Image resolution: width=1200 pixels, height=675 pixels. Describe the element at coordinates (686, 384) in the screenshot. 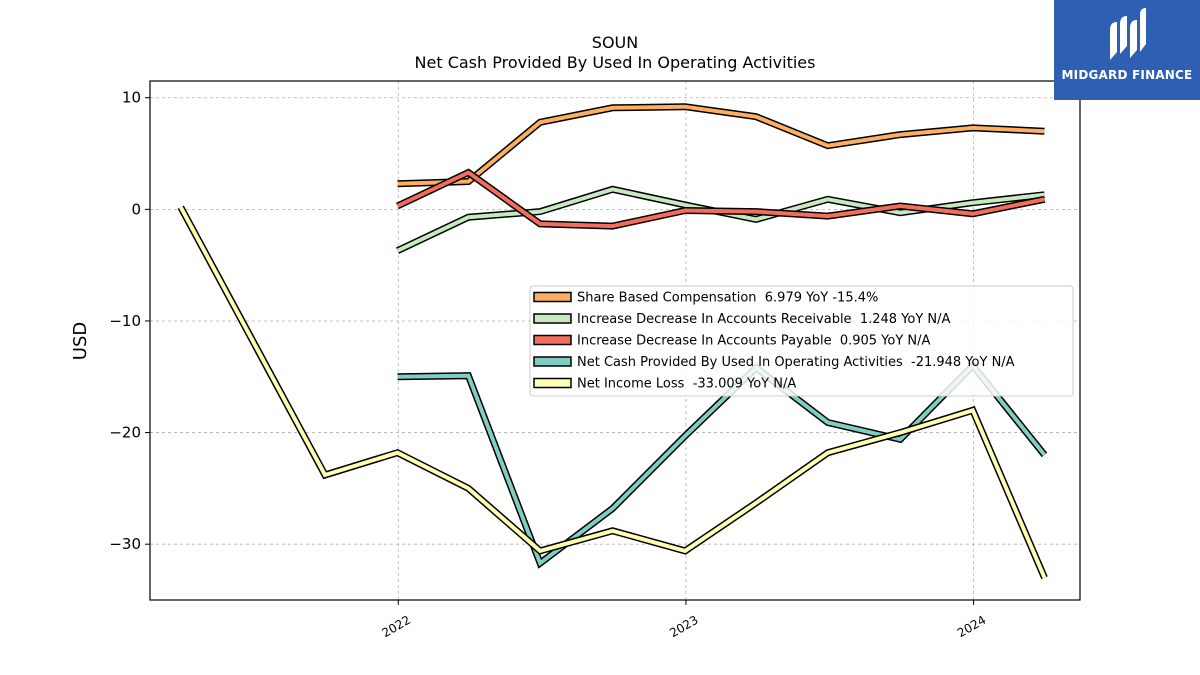

I see `legend-entry: Net Income Loss -33.009 YoY N/A` at that location.